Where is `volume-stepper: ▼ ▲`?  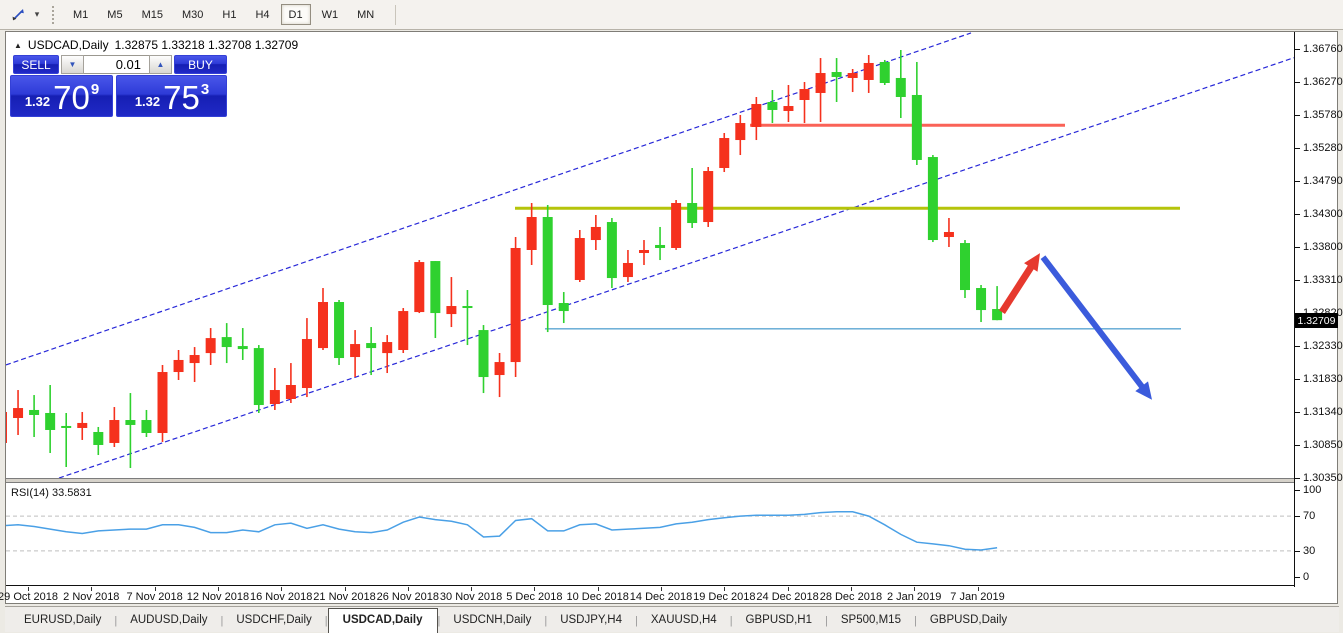
volume-stepper: ▼ ▲ is located at coordinates (116, 64).